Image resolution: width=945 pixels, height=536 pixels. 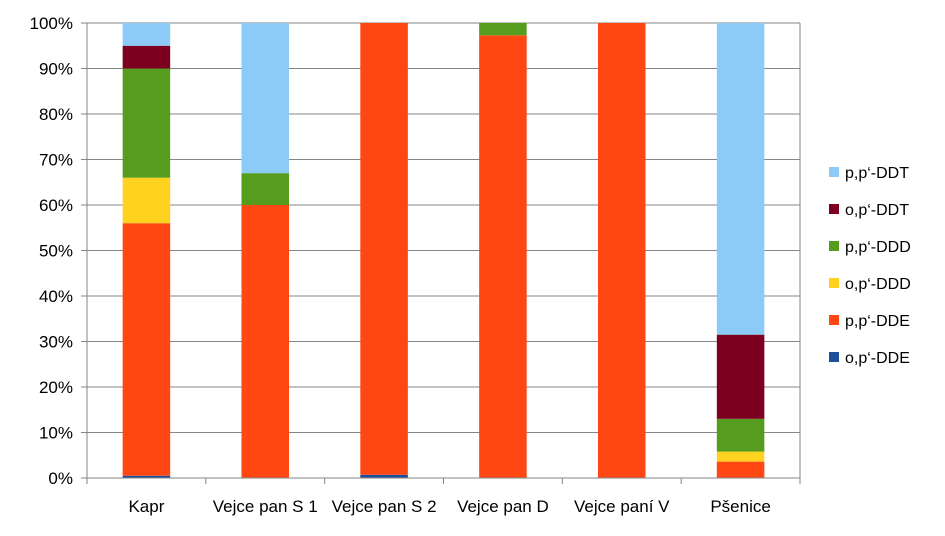 I want to click on y-tick-label: 100%, so click(x=51, y=23).